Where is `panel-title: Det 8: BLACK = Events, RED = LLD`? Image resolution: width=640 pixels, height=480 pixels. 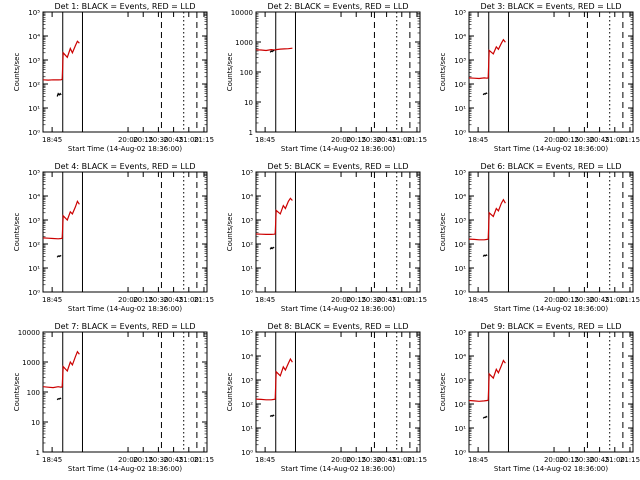 panel-title: Det 8: BLACK = Events, RED = LLD is located at coordinates (338, 326).